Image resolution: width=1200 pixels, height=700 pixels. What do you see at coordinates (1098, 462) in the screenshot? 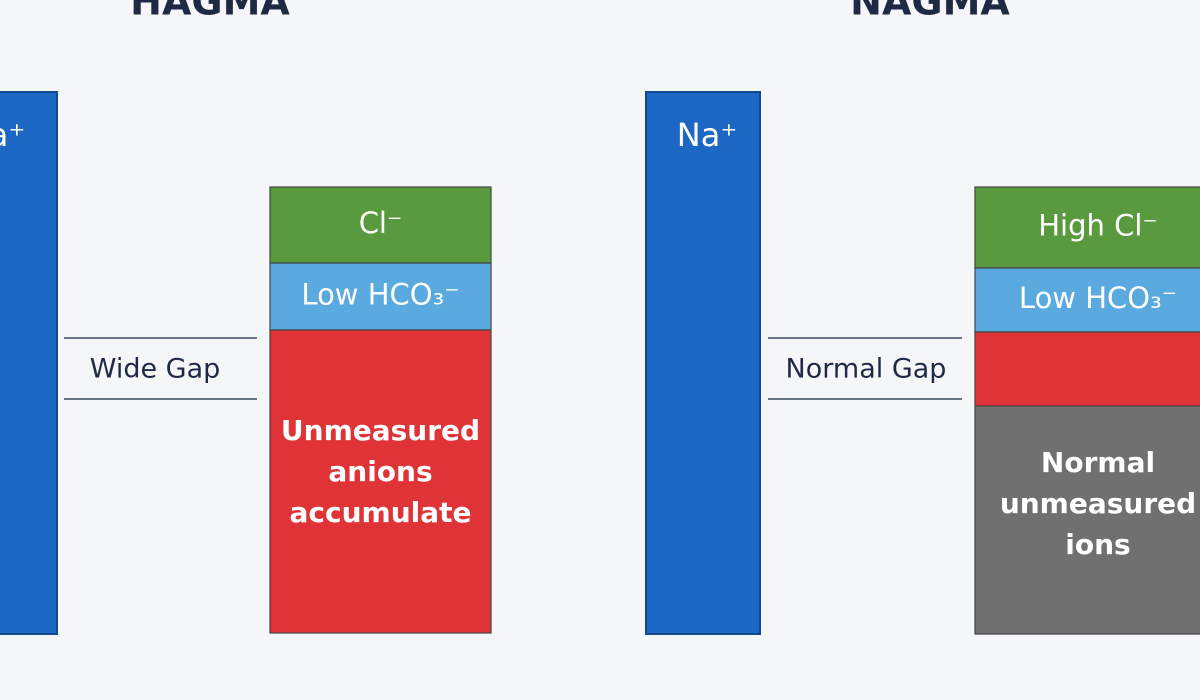
I see `segment-label: Normal` at bounding box center [1098, 462].